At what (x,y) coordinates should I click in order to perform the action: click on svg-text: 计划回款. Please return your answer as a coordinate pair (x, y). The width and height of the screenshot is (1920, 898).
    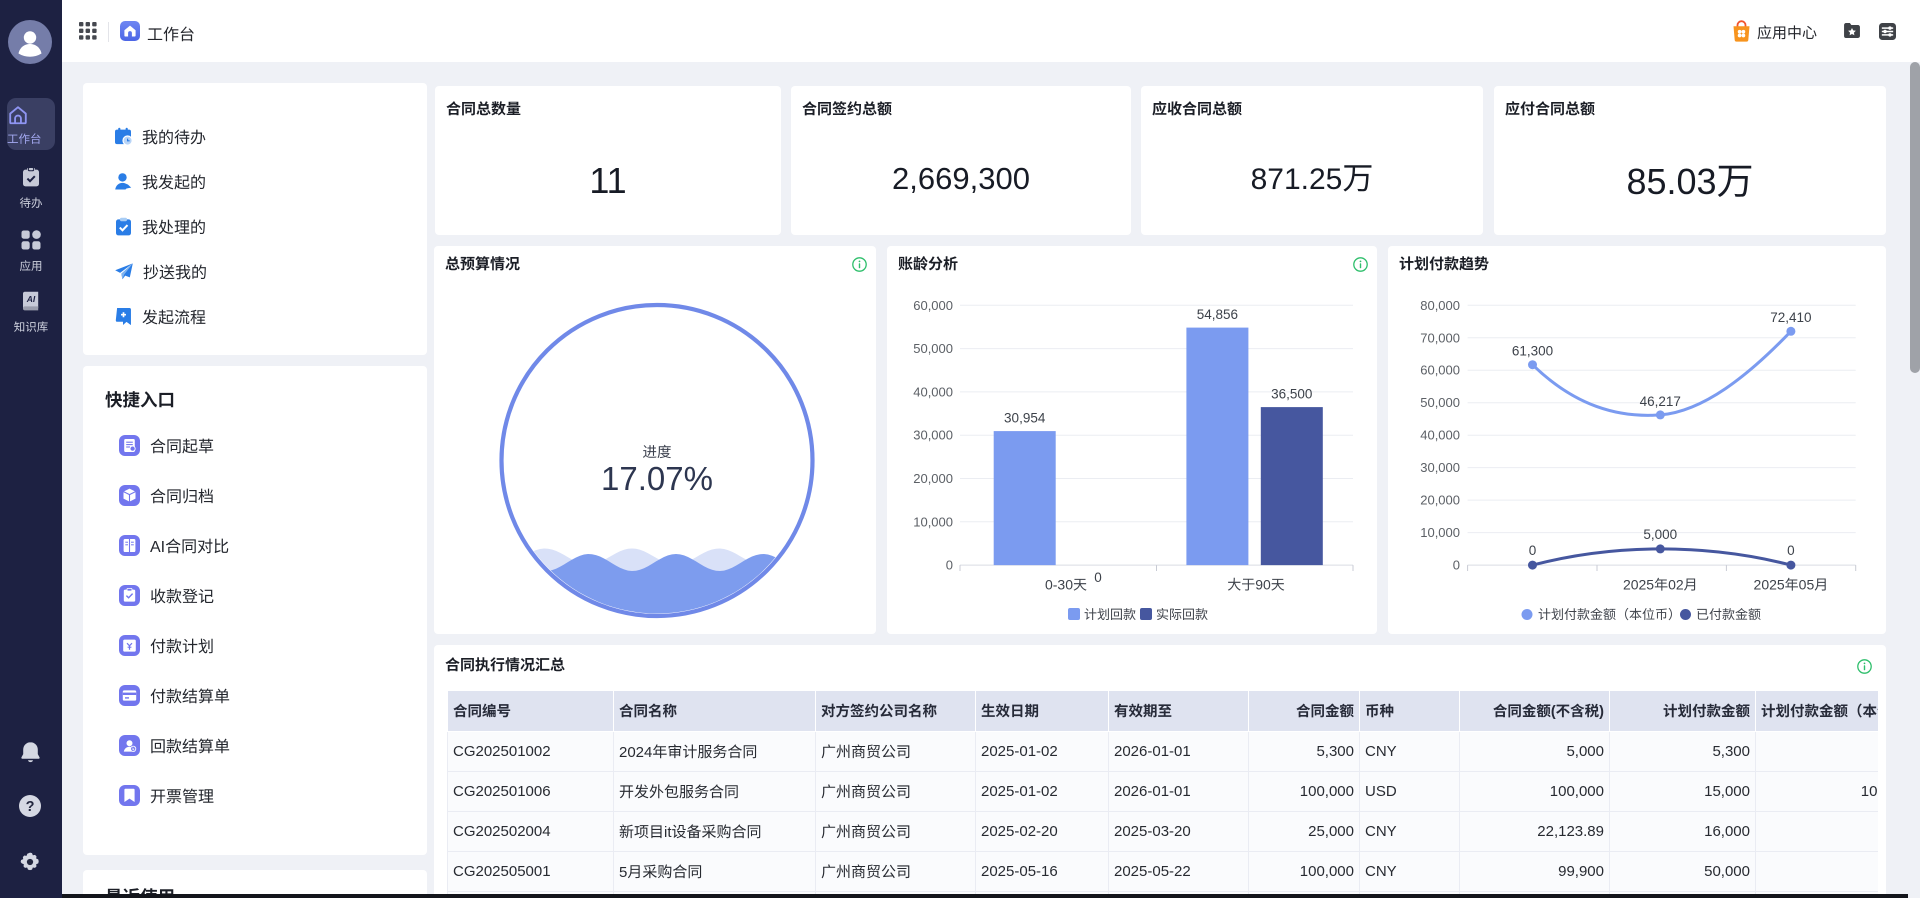
    Looking at the image, I should click on (1110, 614).